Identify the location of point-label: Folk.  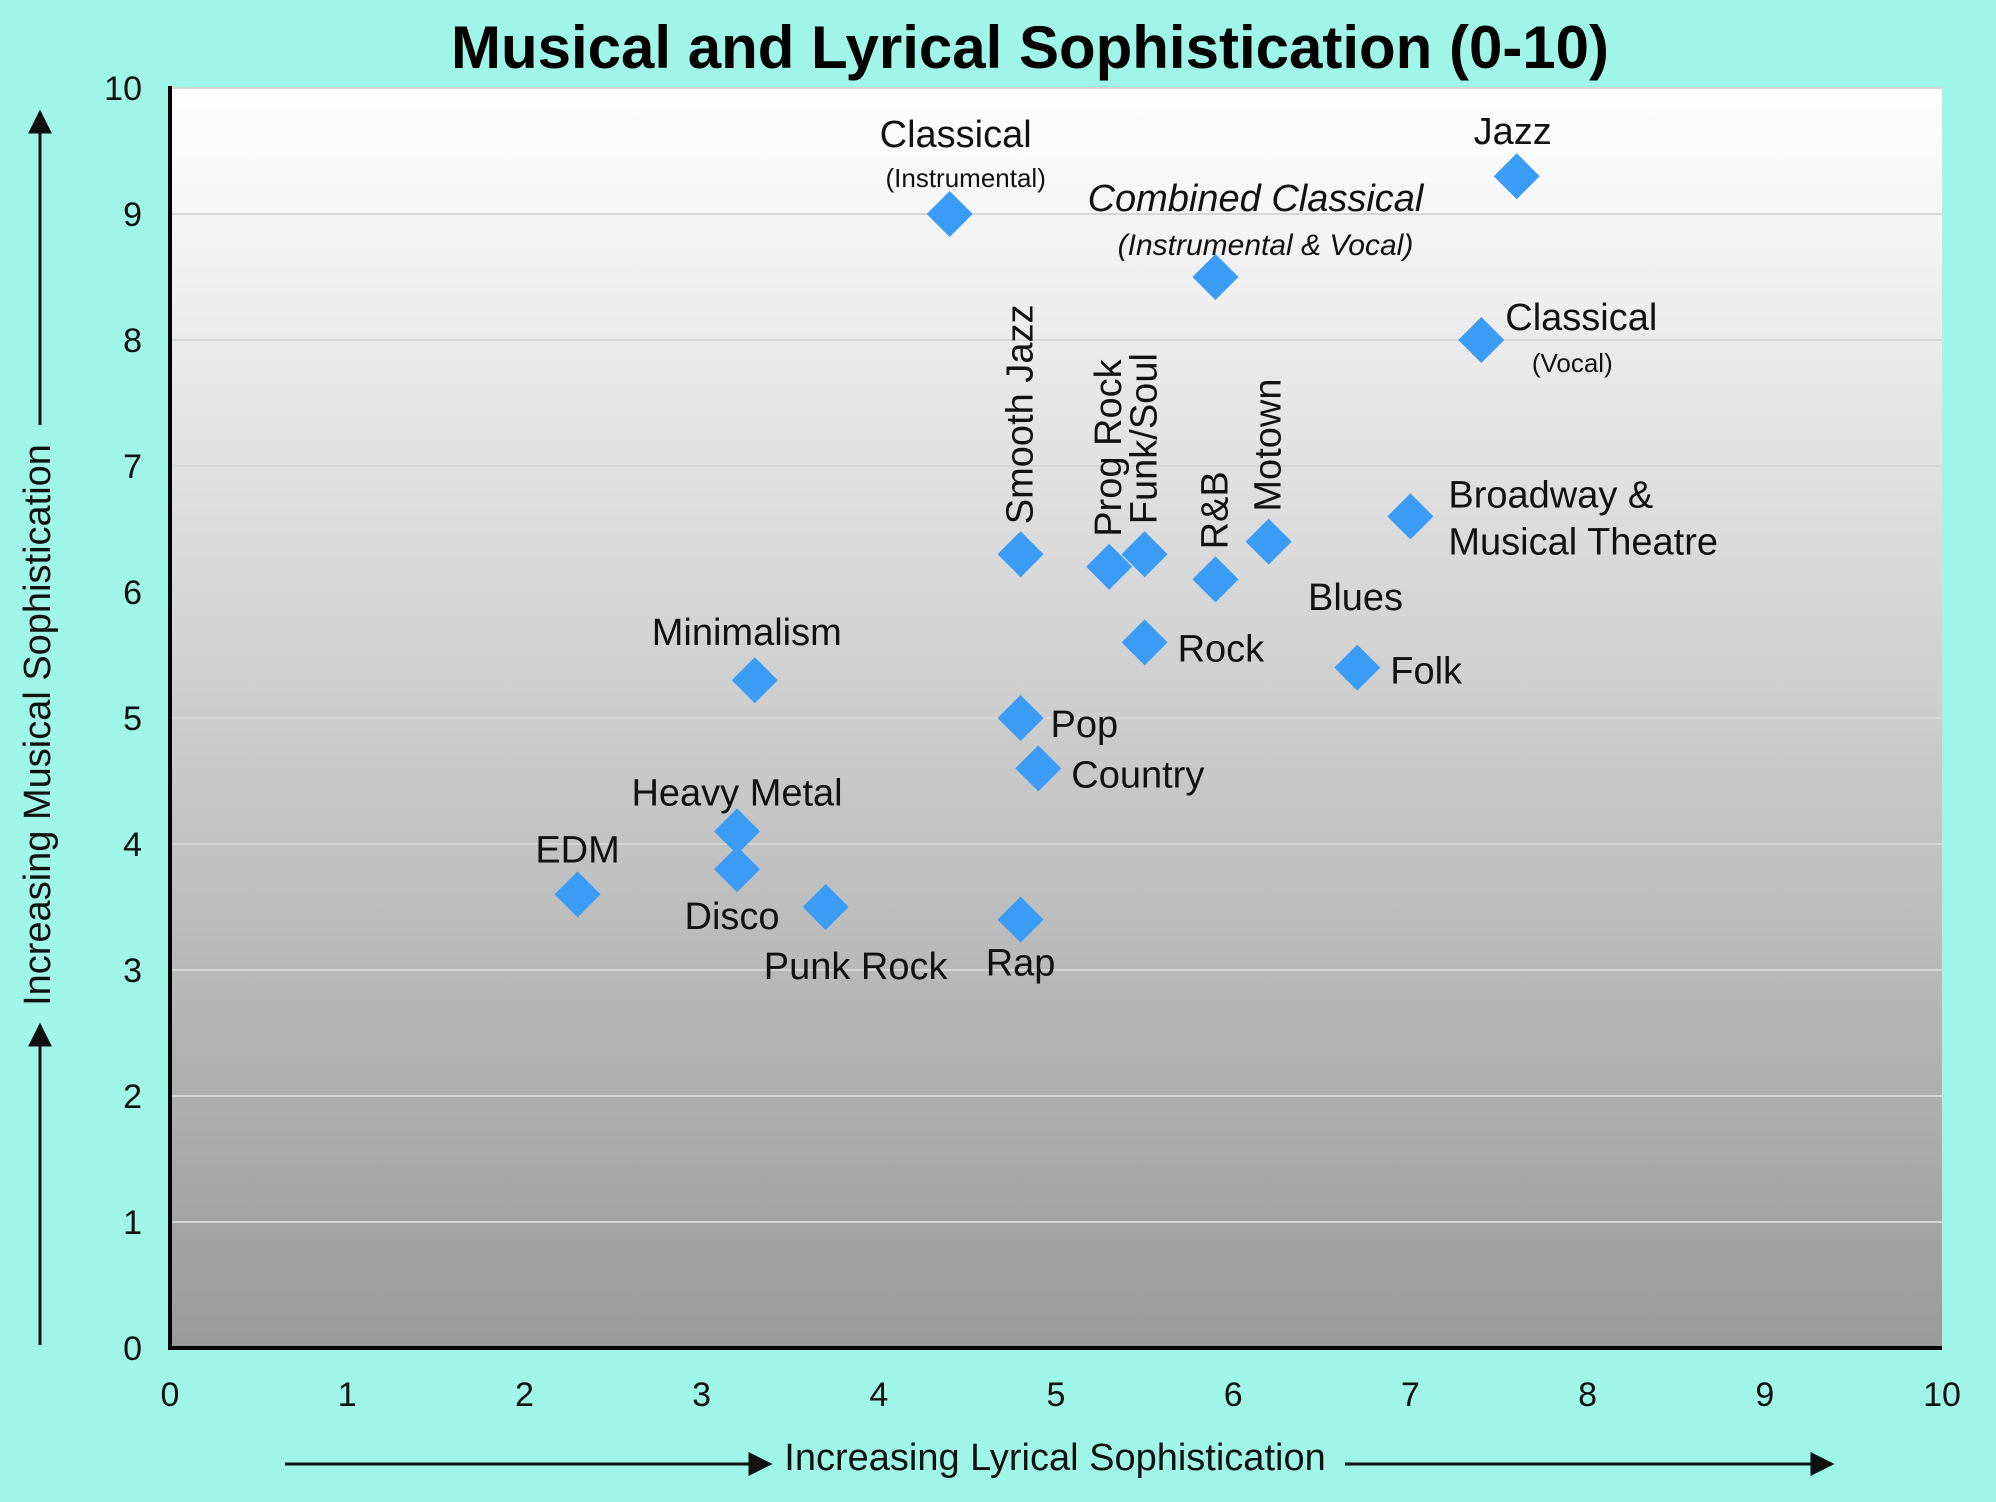
(1426, 672).